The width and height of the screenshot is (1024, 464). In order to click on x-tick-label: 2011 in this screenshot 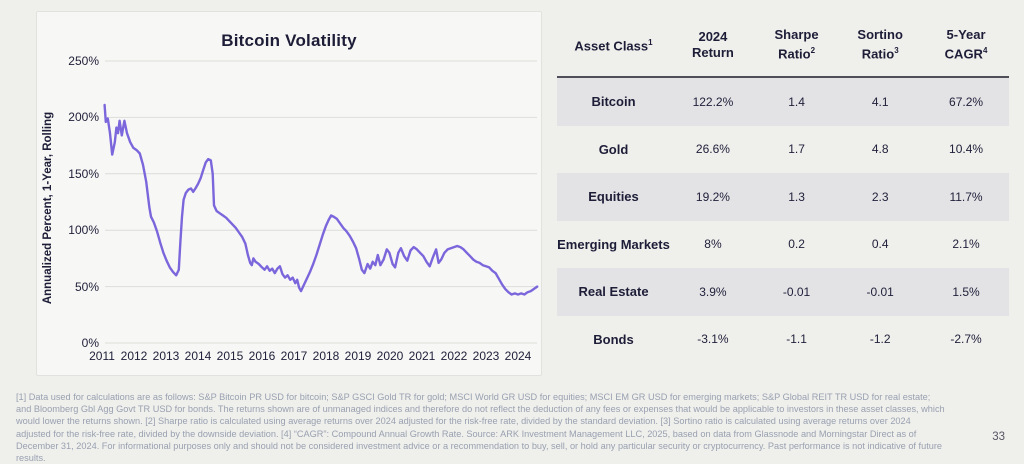, I will do `click(102, 356)`.